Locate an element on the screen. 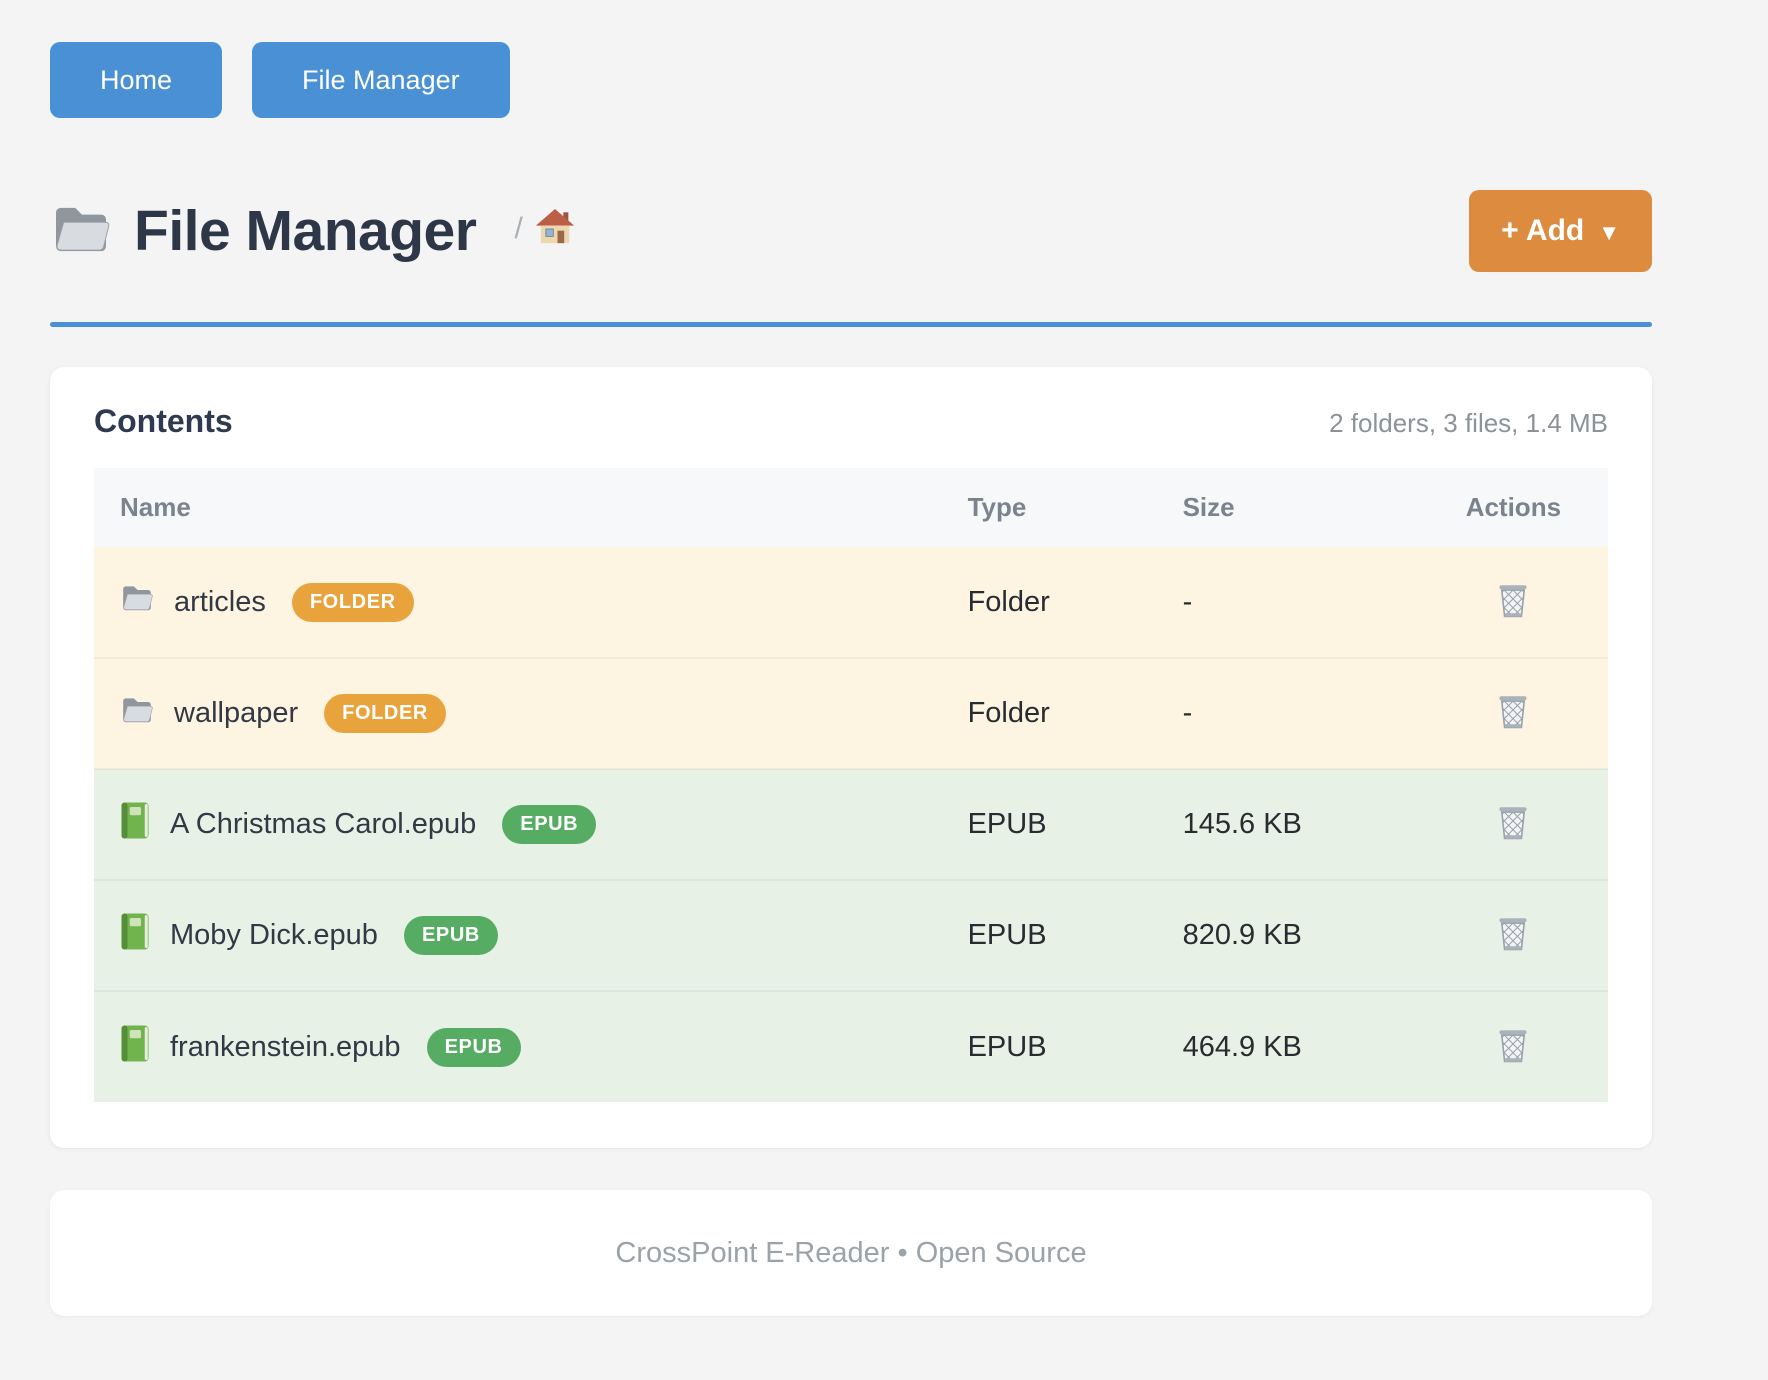  file-size: 464.9 KB is located at coordinates (1242, 1046).